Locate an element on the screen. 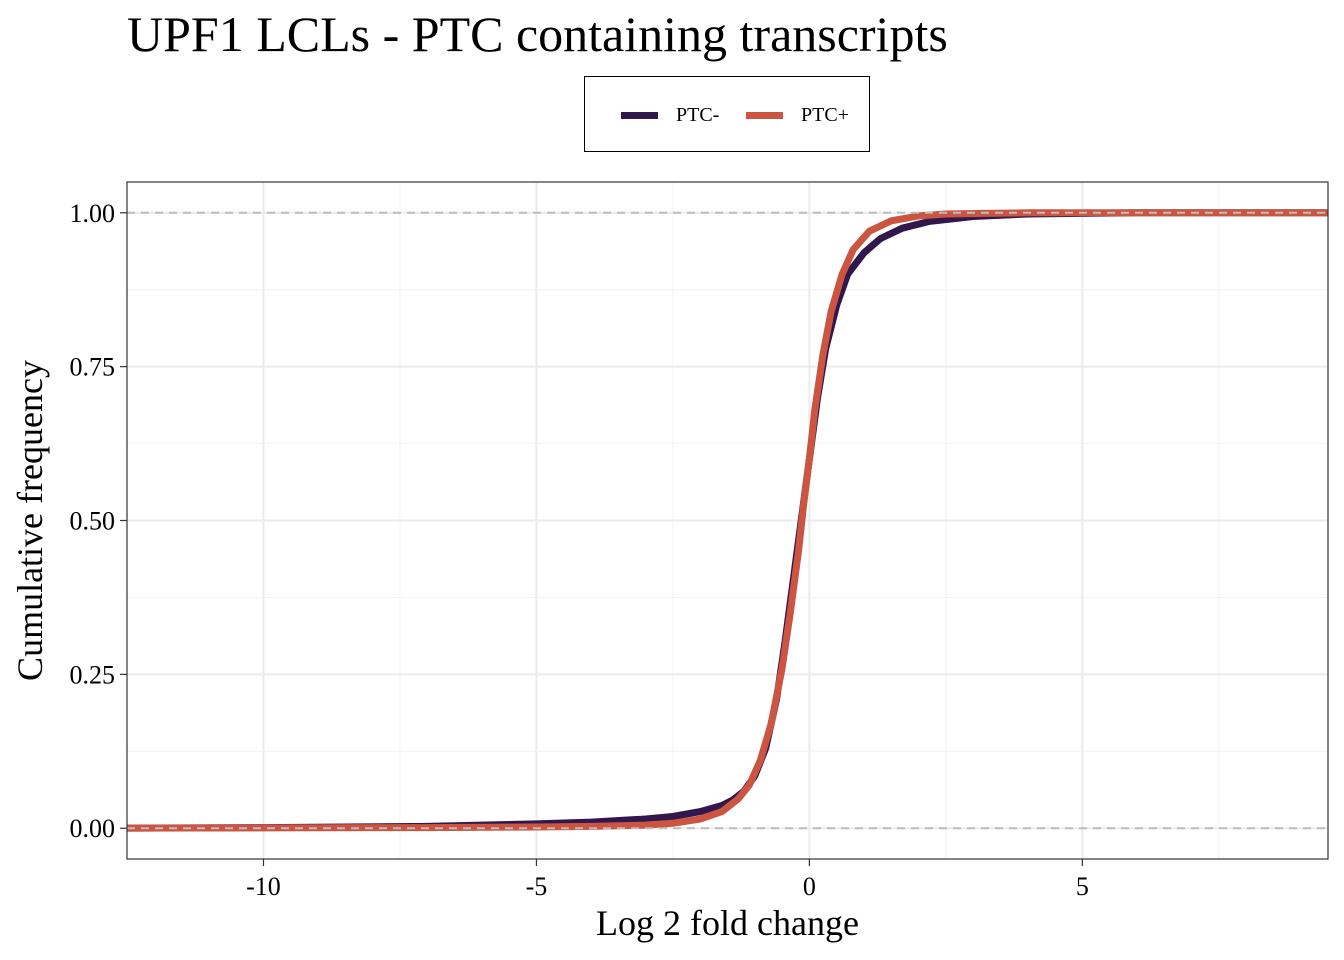  x-tick-label: -10 is located at coordinates (263, 886).